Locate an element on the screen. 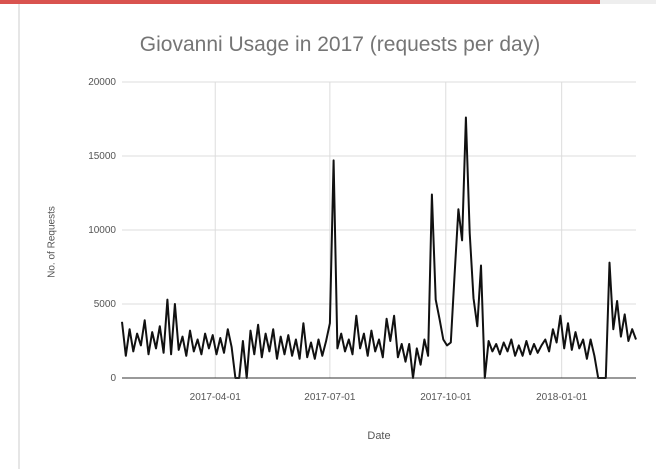 The height and width of the screenshot is (469, 656). y-tick-label: 10000 is located at coordinates (102, 230).